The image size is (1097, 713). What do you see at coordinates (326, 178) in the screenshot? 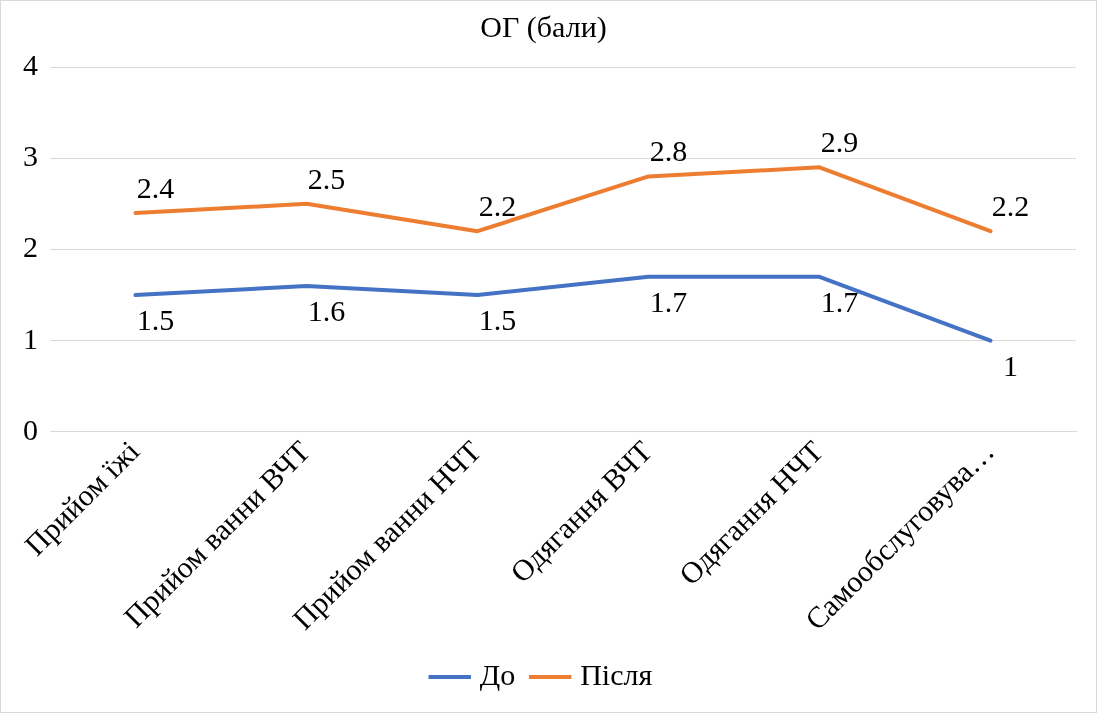
I see `data-label: 2.5` at bounding box center [326, 178].